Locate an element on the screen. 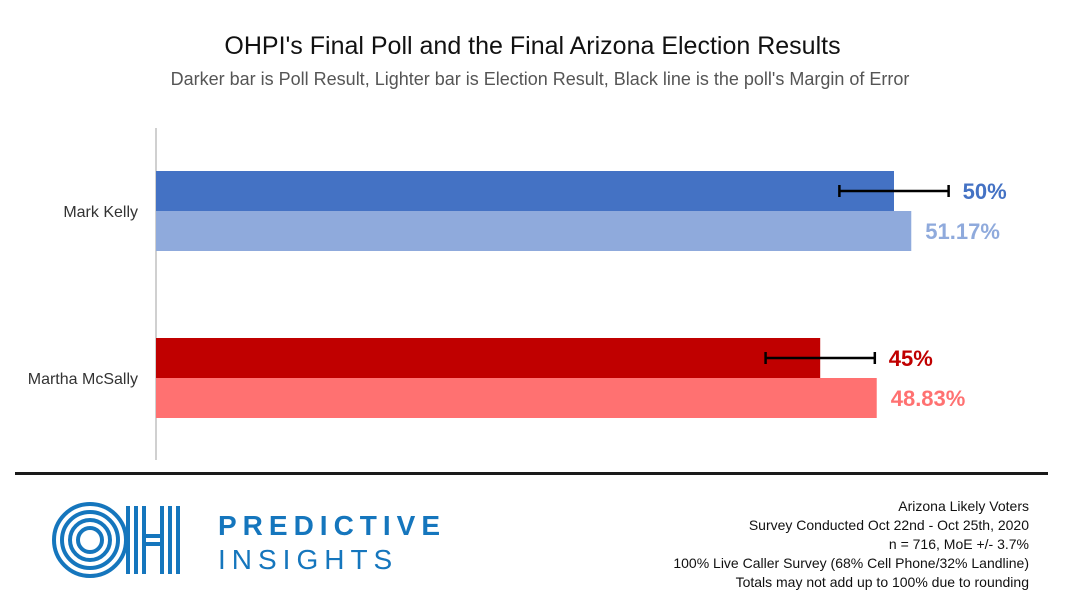 Image resolution: width=1065 pixels, height=605 pixels. category-label: Mark Kelly is located at coordinates (100, 212).